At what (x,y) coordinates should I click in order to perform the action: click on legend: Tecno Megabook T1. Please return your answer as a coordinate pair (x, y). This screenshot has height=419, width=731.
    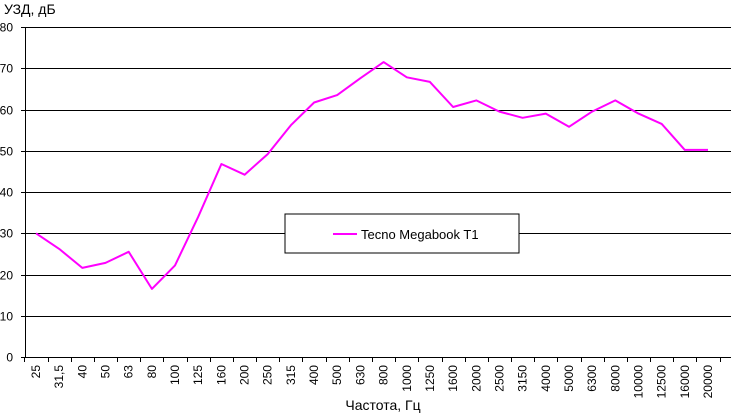
    Looking at the image, I should click on (402, 233).